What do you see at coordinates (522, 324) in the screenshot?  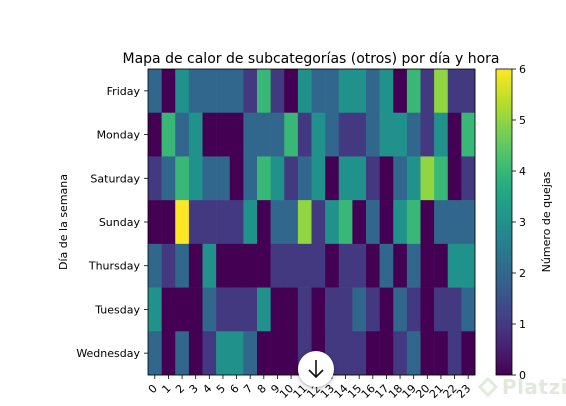 I see `colorbar-tick-label: 1` at bounding box center [522, 324].